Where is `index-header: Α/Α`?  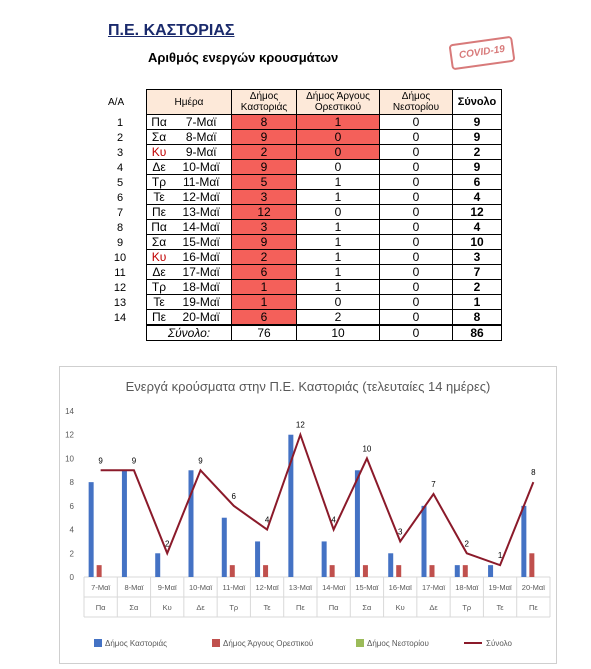 index-header: Α/Α is located at coordinates (116, 102).